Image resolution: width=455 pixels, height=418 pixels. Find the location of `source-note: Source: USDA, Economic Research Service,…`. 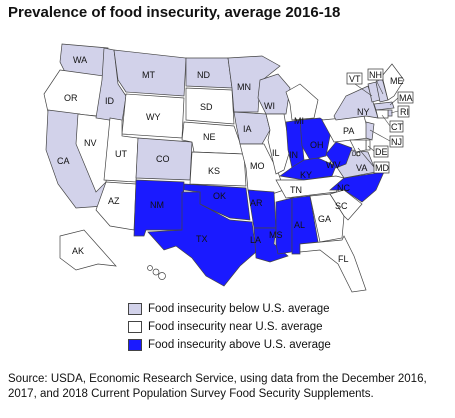

source-note: Source: USDA, Economic Research Service,… is located at coordinates (217, 386).